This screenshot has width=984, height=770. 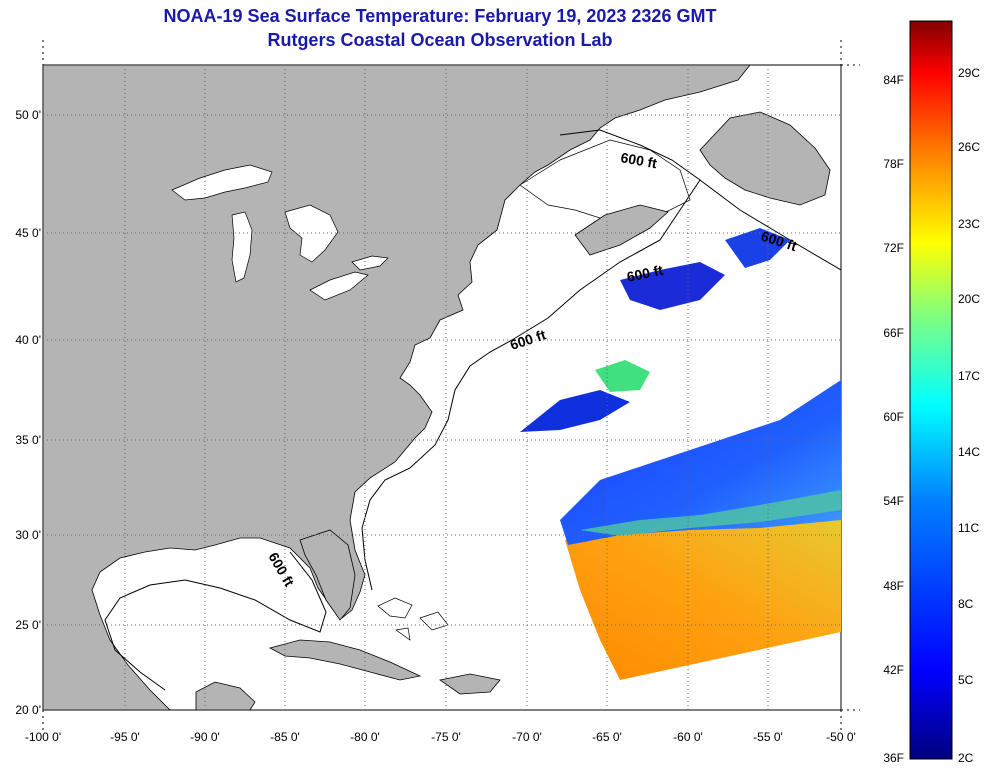 I want to click on lat-label: 30 0', so click(x=28, y=535).